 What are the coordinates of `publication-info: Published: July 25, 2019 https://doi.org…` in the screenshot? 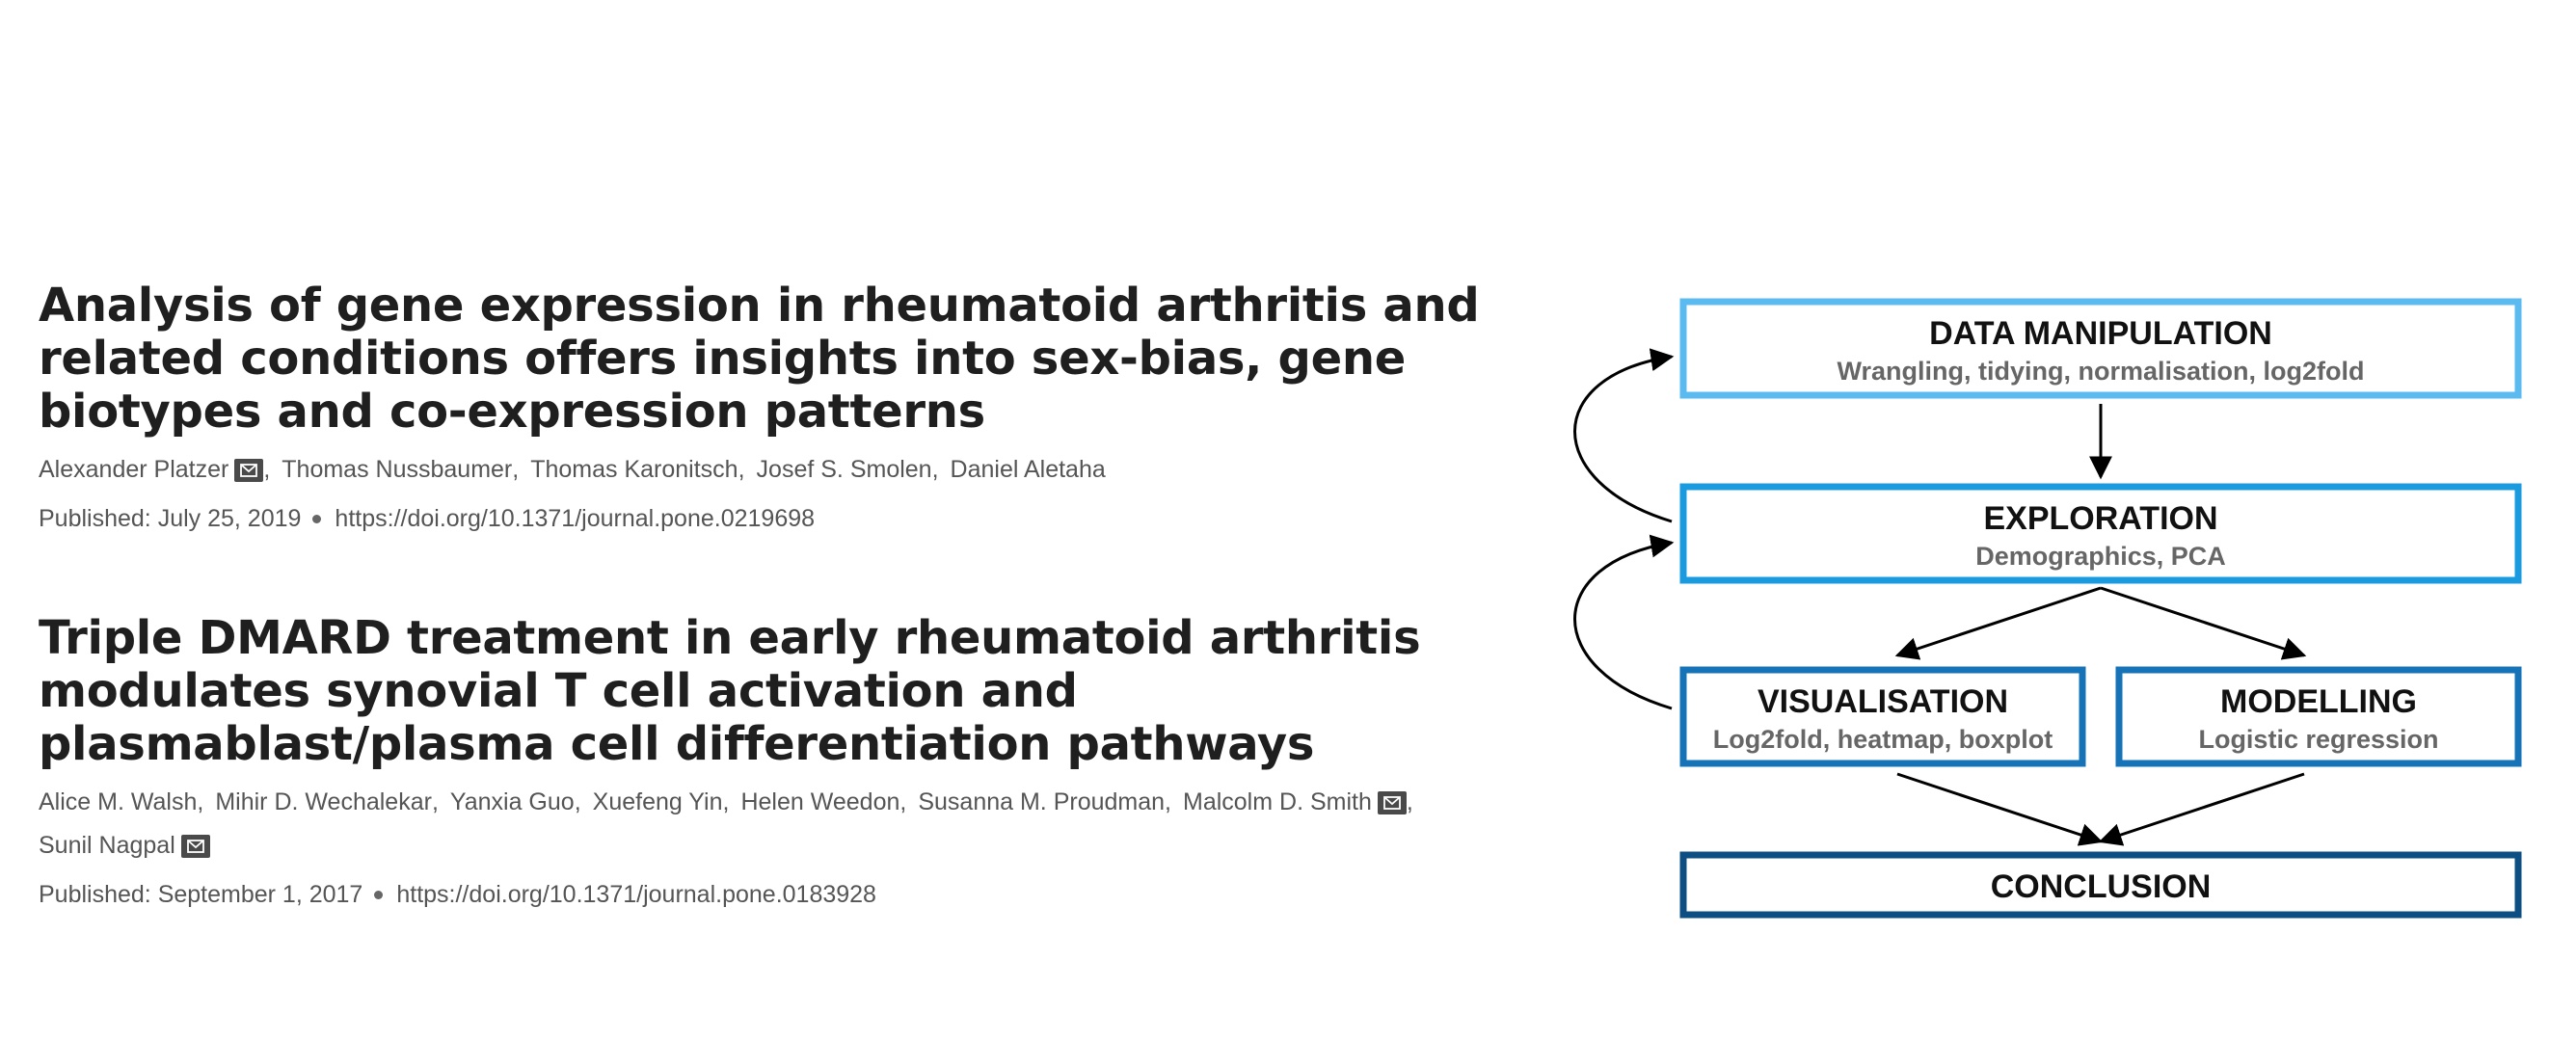 It's located at (762, 519).